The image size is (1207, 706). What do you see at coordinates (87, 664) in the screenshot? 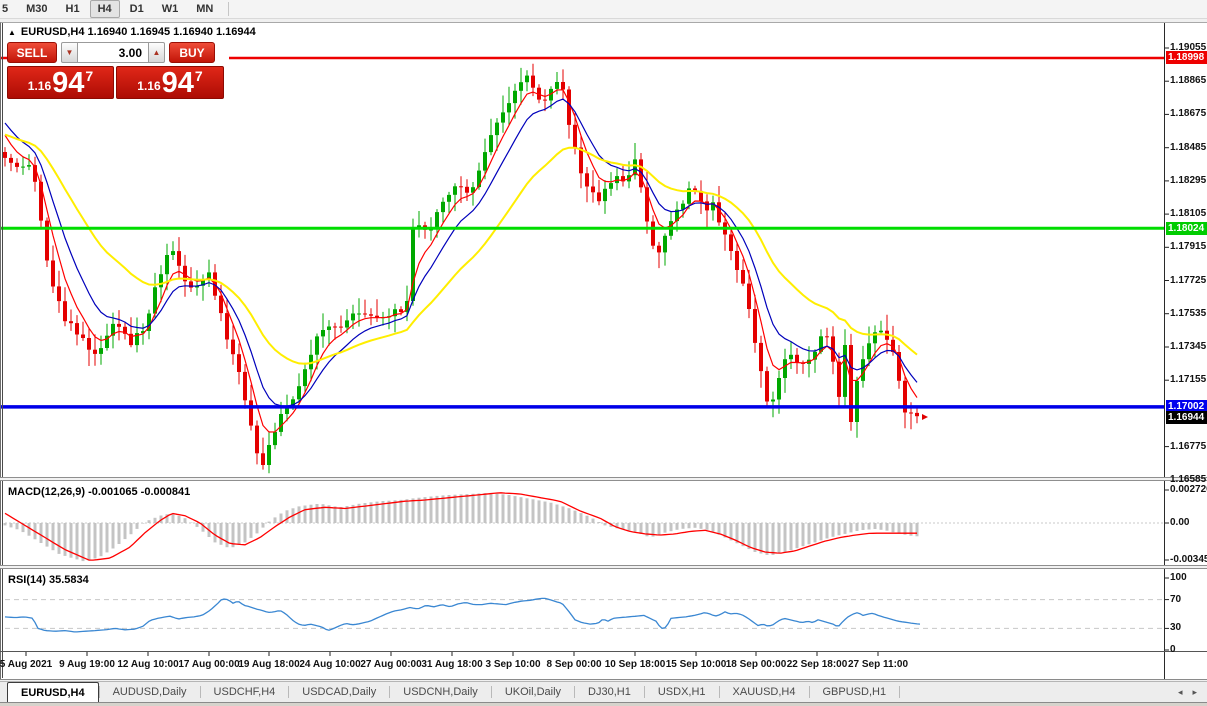
I see `time-axis-label: 9 Aug 19:00` at bounding box center [87, 664].